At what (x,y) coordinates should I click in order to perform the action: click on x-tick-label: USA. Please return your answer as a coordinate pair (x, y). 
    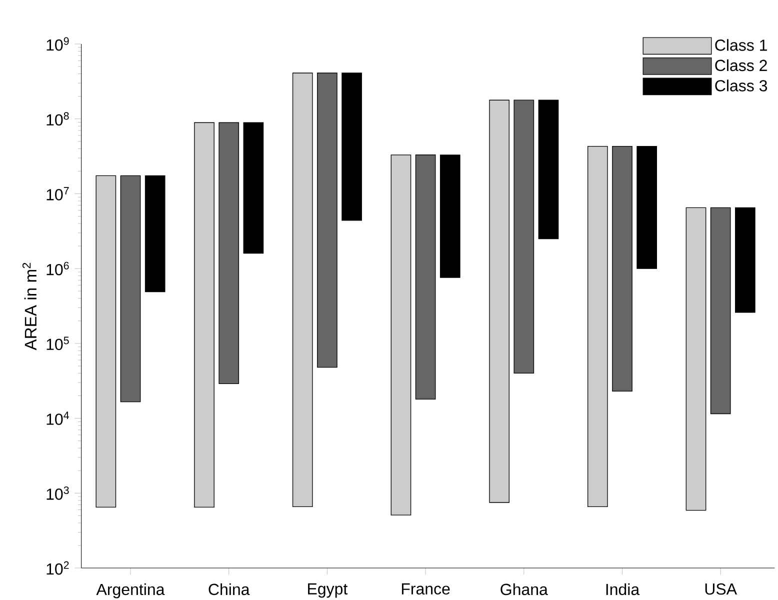
    Looking at the image, I should click on (721, 589).